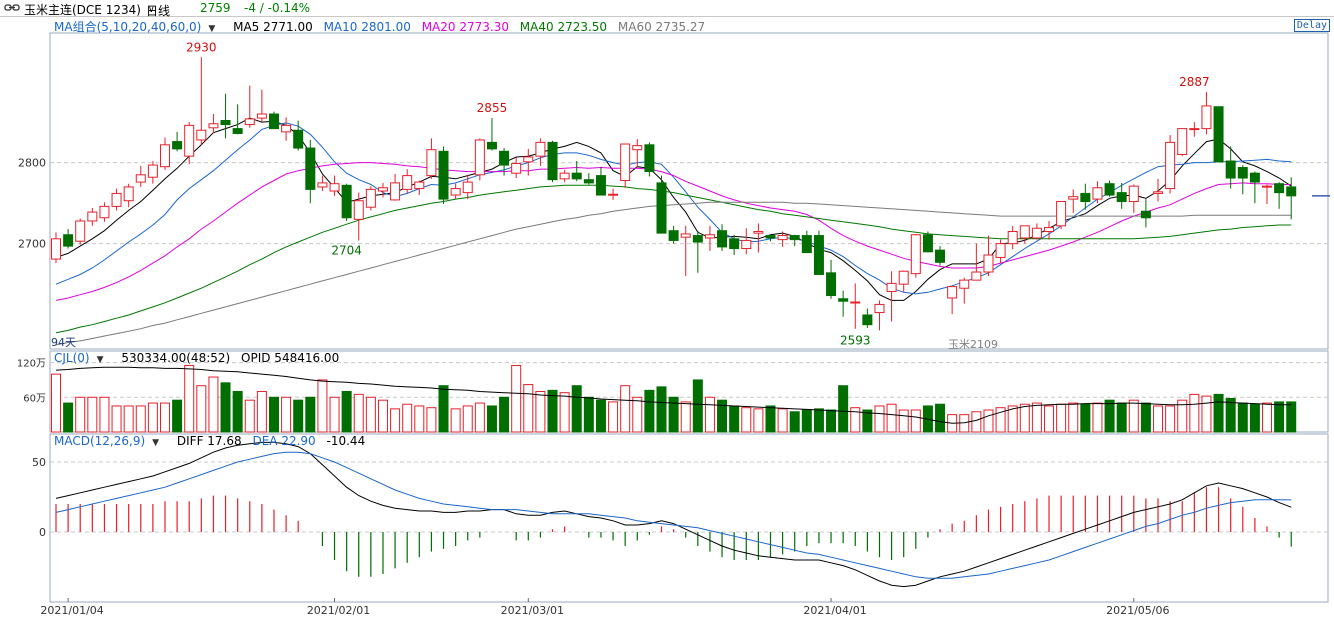 The image size is (1334, 619). Describe the element at coordinates (32, 163) in the screenshot. I see `price-tick-label: 2800` at that location.